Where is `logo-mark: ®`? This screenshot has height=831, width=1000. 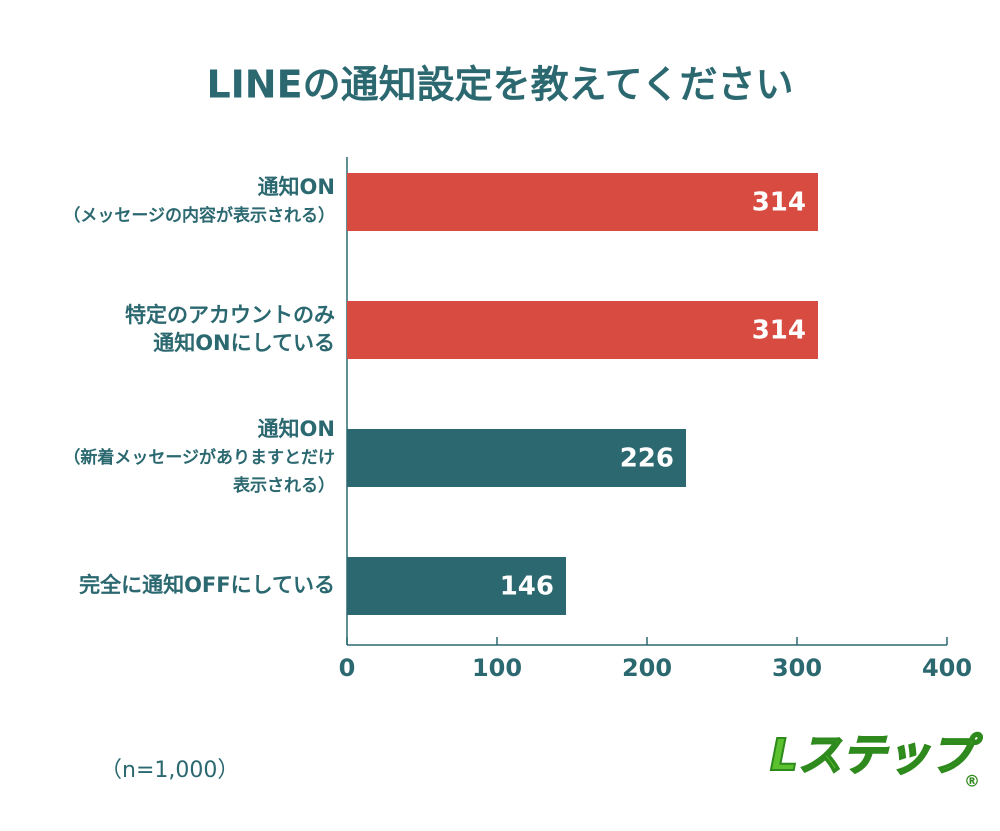
logo-mark: ® is located at coordinates (972, 781).